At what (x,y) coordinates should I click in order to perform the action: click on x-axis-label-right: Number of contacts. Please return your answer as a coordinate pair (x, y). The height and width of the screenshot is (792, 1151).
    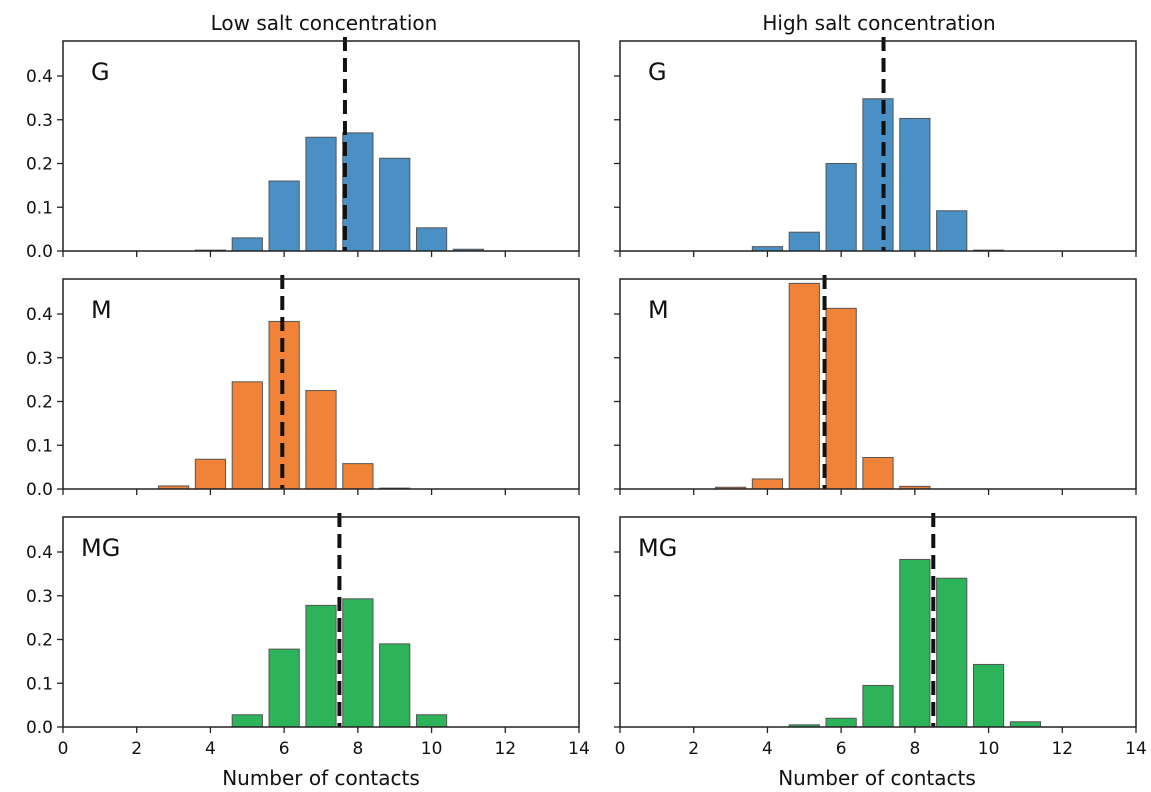
    Looking at the image, I should click on (877, 778).